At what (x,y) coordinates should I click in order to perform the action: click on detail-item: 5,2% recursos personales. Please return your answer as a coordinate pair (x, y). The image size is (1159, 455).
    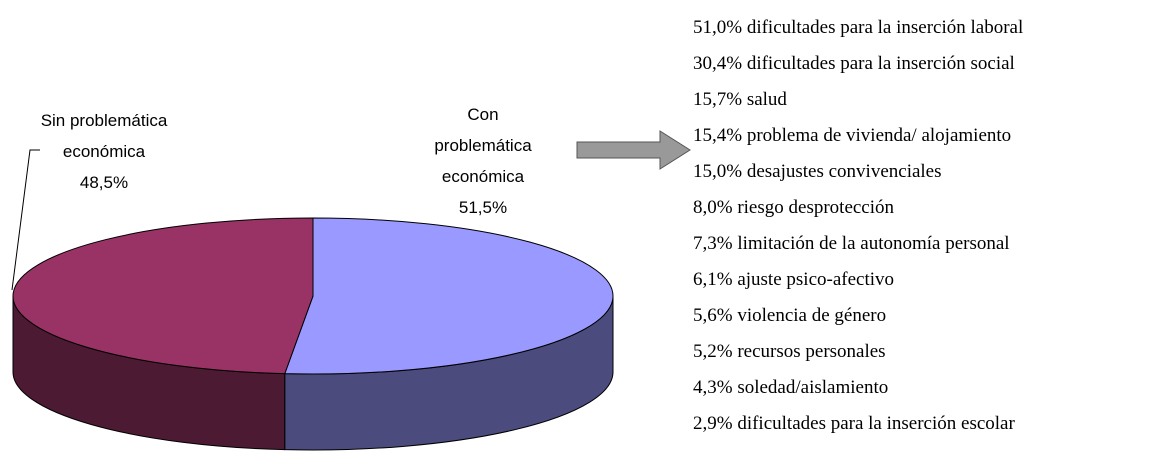
    Looking at the image, I should click on (858, 352).